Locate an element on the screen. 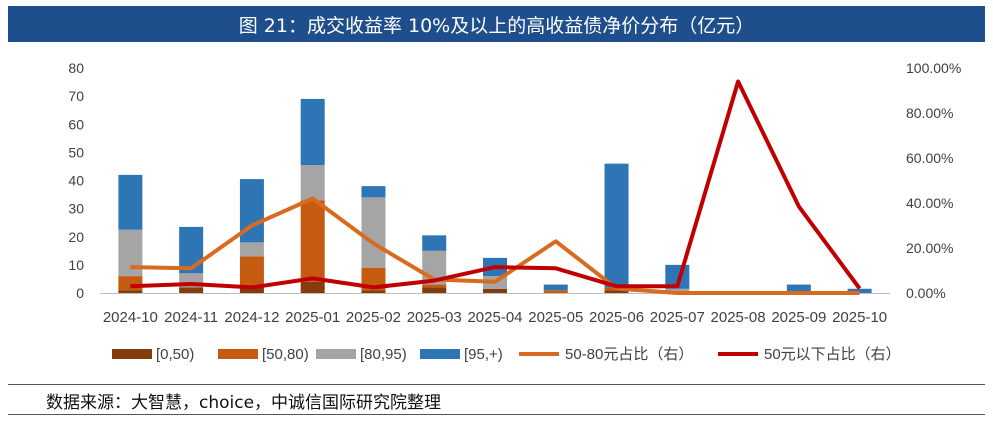  legend-label: [50,80) is located at coordinates (285, 354).